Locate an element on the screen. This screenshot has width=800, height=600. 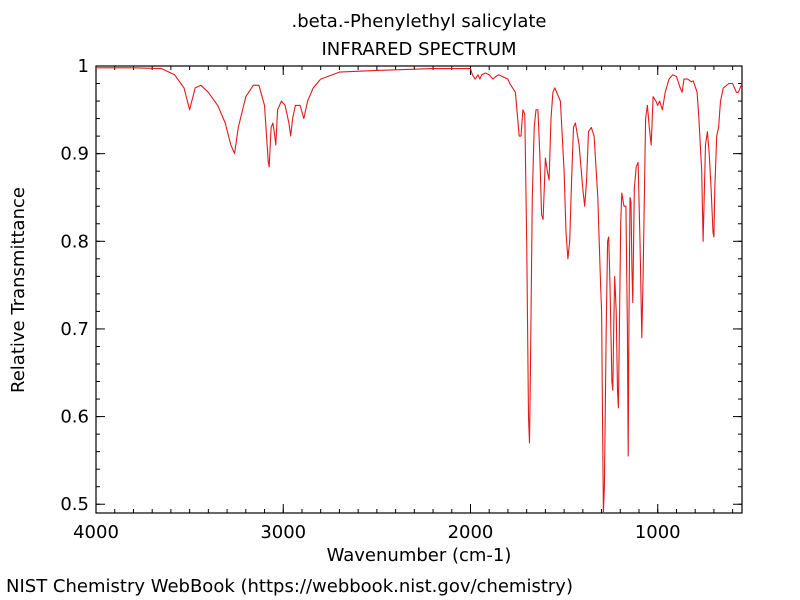
y-axis-label: Relative Transmittance is located at coordinates (18, 290).